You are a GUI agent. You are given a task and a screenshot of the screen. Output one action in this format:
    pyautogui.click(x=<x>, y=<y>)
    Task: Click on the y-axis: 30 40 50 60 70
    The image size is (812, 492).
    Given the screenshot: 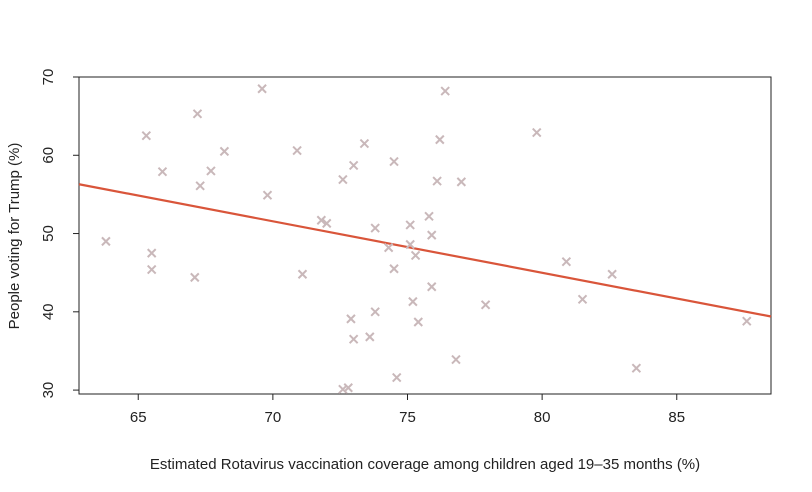 What is the action you would take?
    pyautogui.click(x=59, y=234)
    